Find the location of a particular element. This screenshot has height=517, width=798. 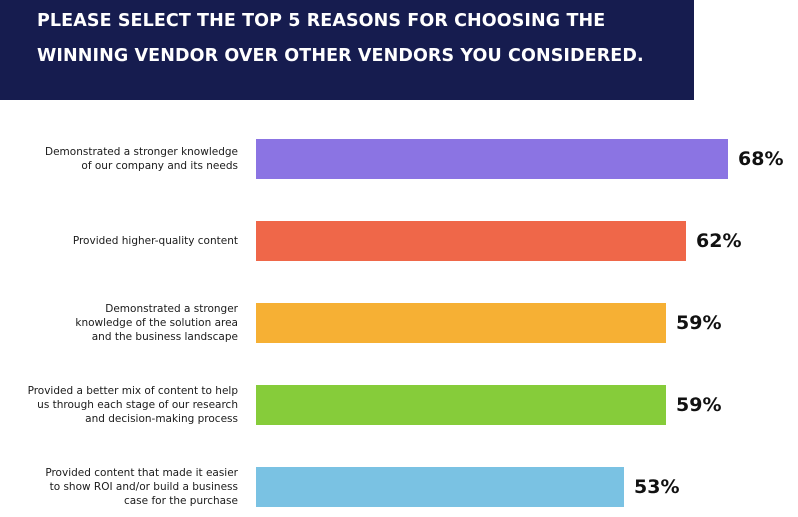

category-label-line: of our company and its needs is located at coordinates (159, 166).